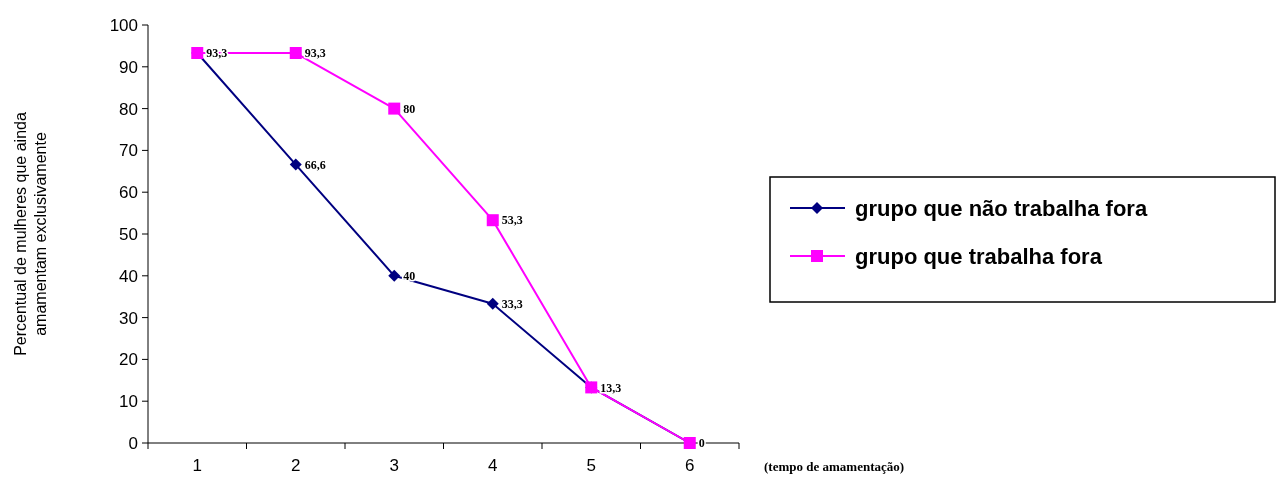 The height and width of the screenshot is (491, 1282). Describe the element at coordinates (834, 466) in the screenshot. I see `x-axis-title: (tempo de amamentação)` at that location.